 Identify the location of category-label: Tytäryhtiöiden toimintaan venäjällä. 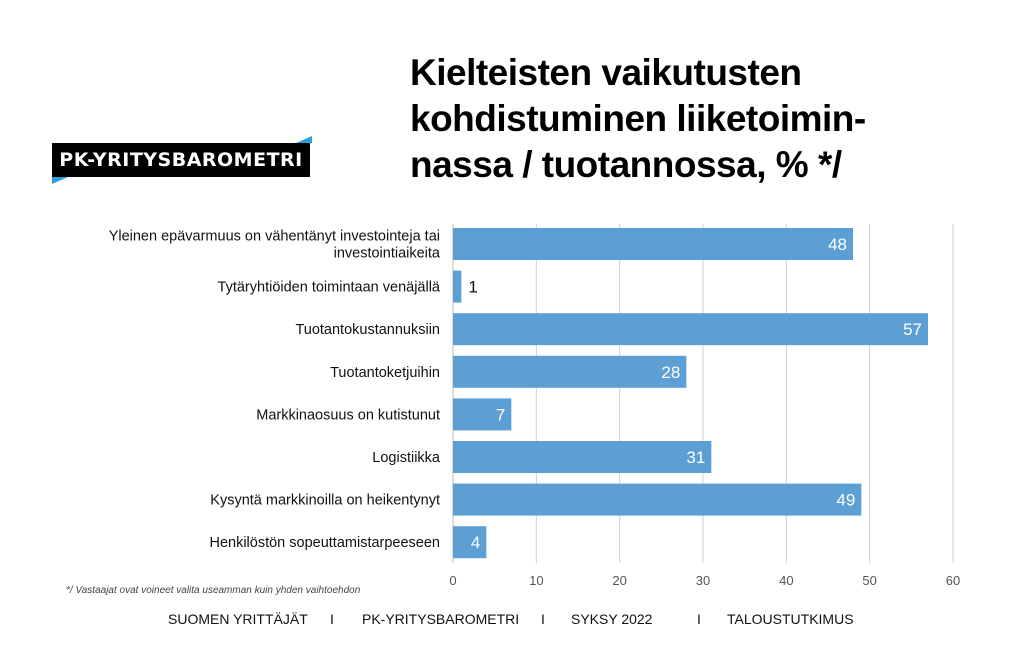
(329, 288).